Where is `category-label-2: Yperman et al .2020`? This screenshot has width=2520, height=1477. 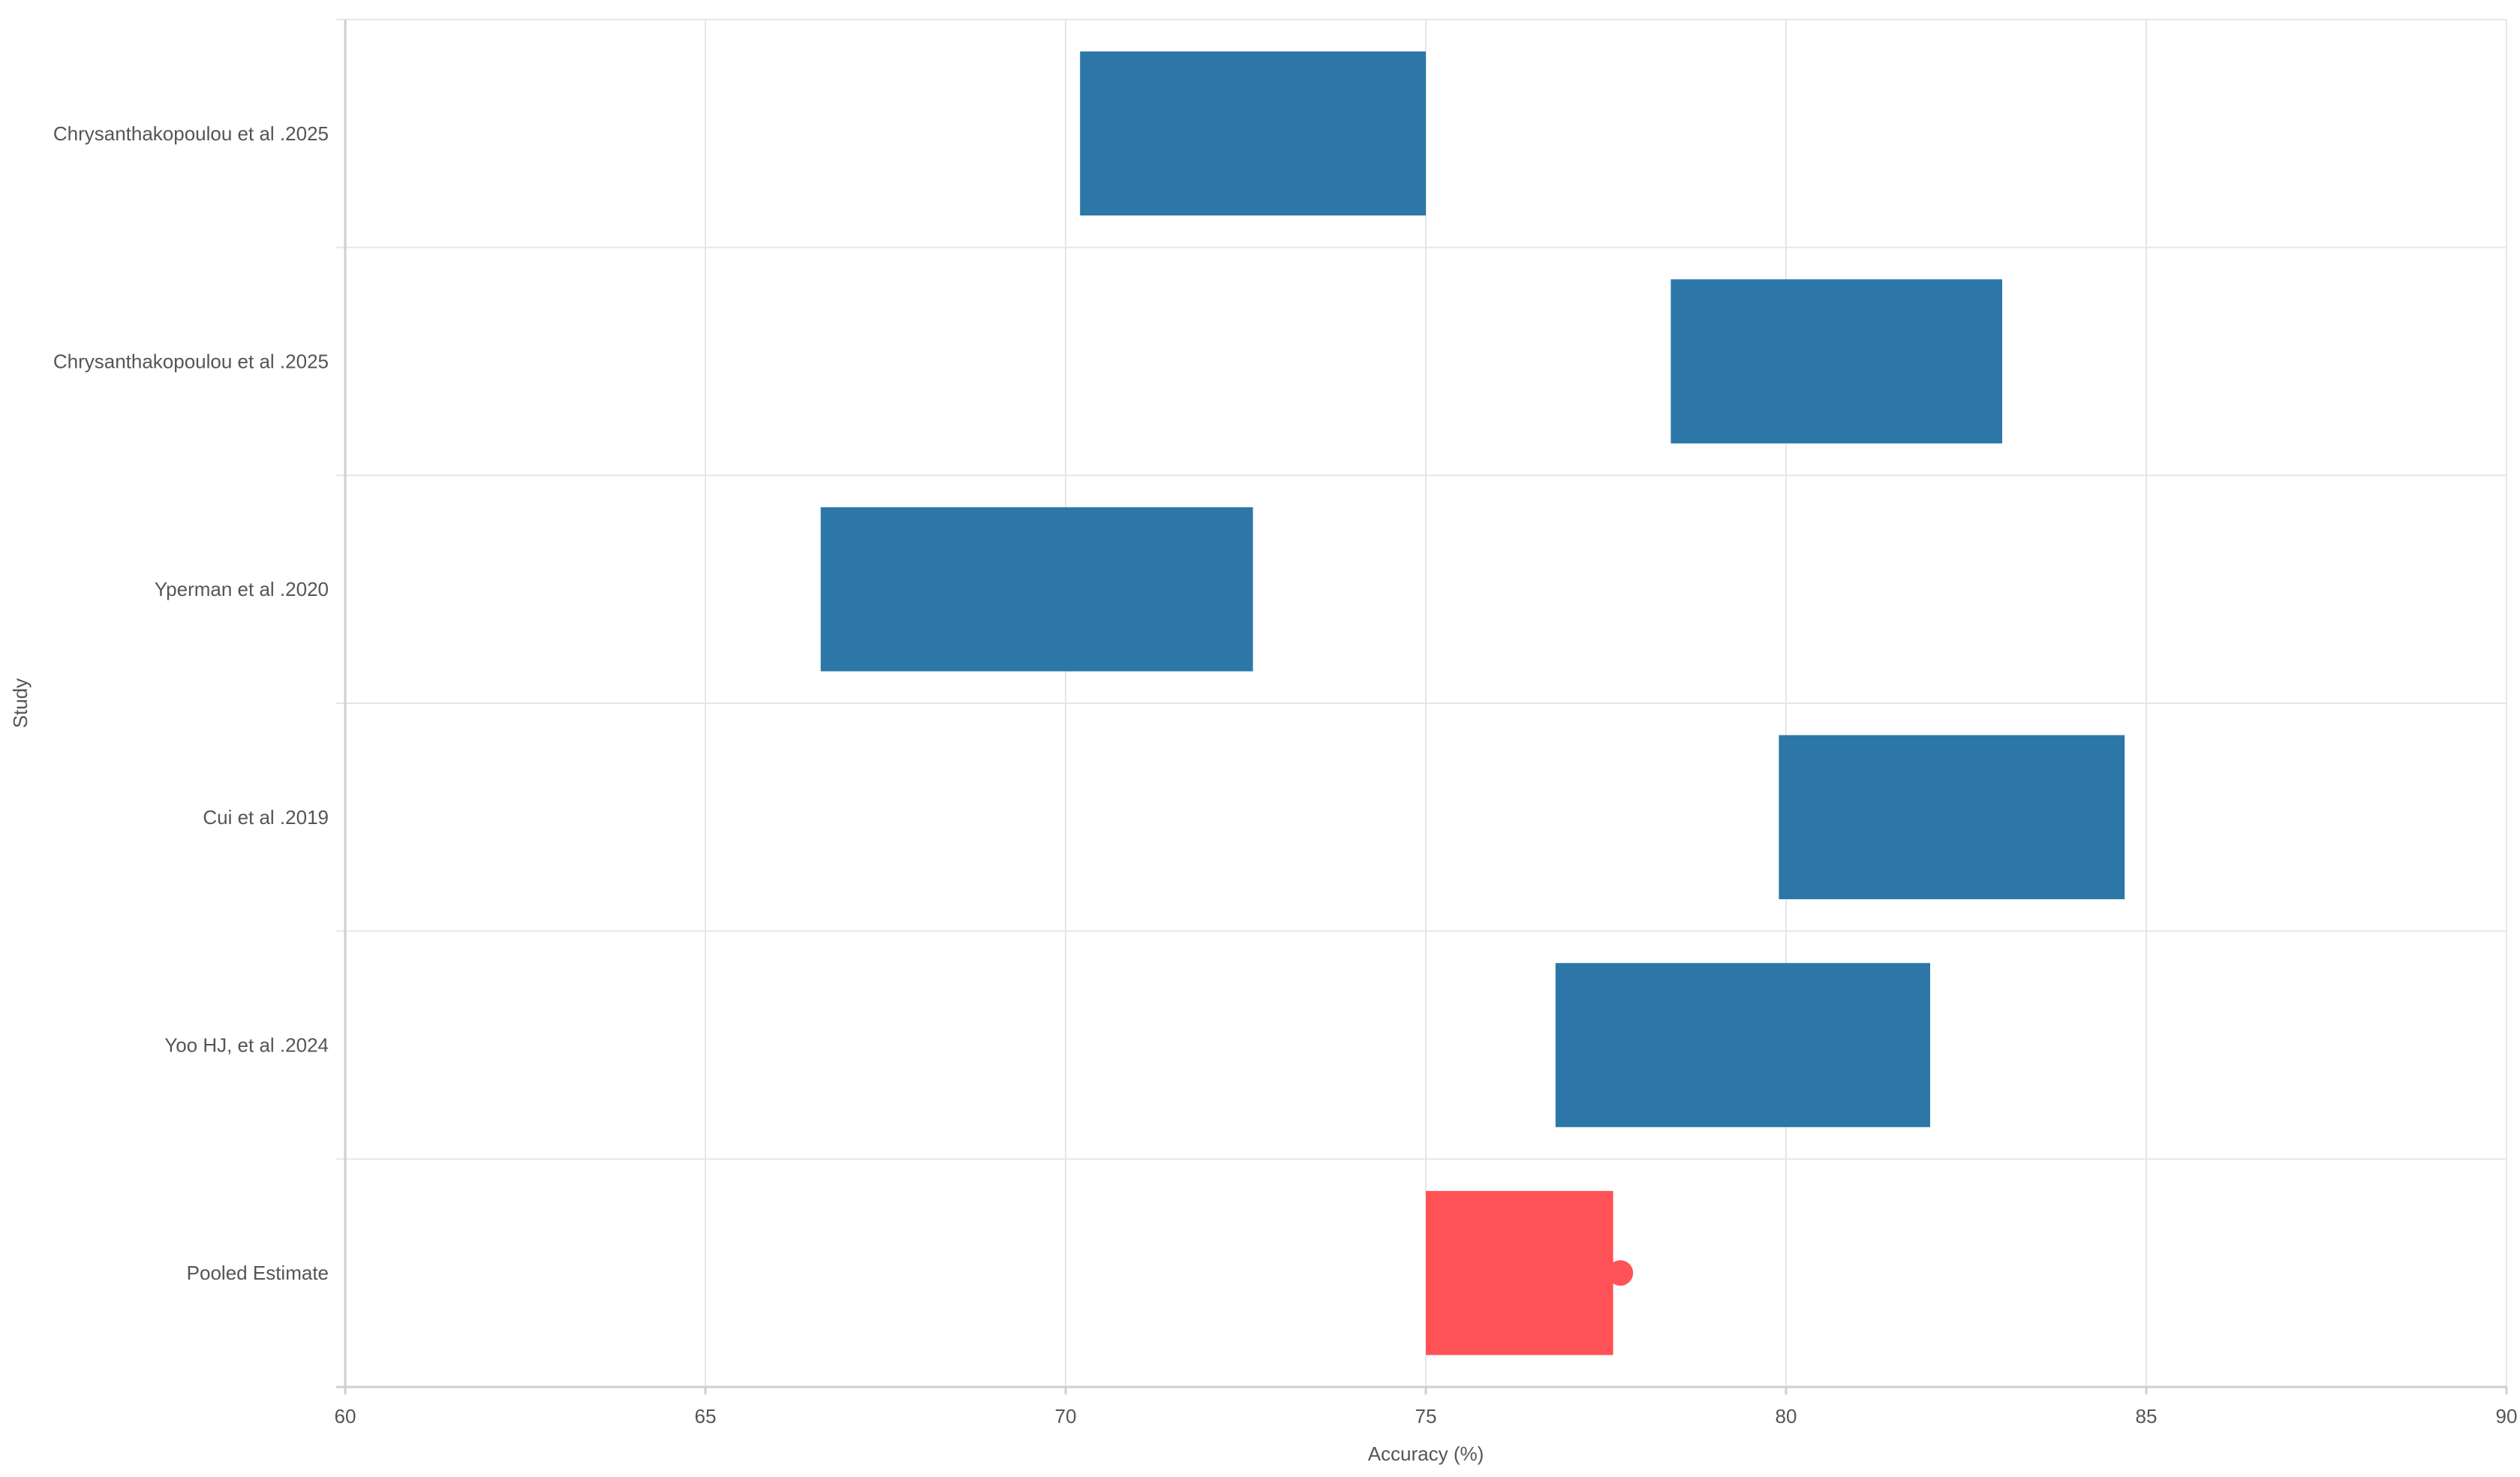
category-label-2: Yperman et al .2020 is located at coordinates (242, 589).